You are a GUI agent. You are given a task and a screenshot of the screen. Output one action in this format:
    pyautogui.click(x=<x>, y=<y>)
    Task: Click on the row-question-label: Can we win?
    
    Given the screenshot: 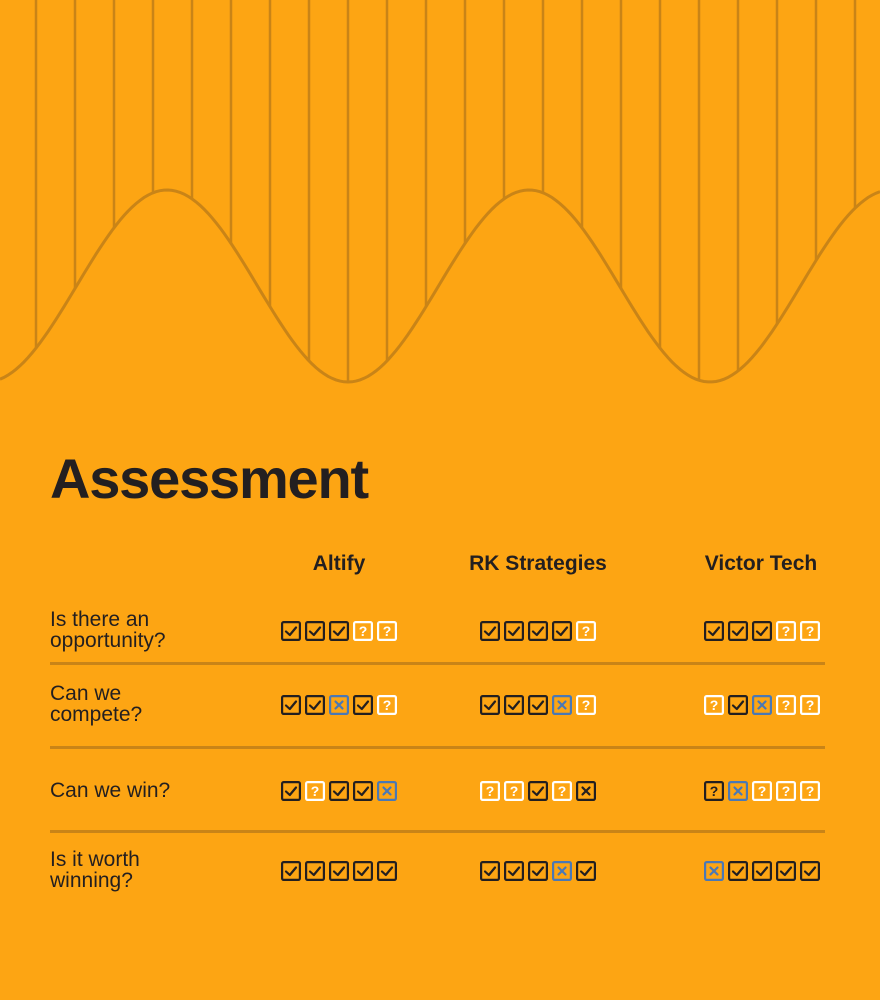 What is the action you would take?
    pyautogui.click(x=150, y=790)
    